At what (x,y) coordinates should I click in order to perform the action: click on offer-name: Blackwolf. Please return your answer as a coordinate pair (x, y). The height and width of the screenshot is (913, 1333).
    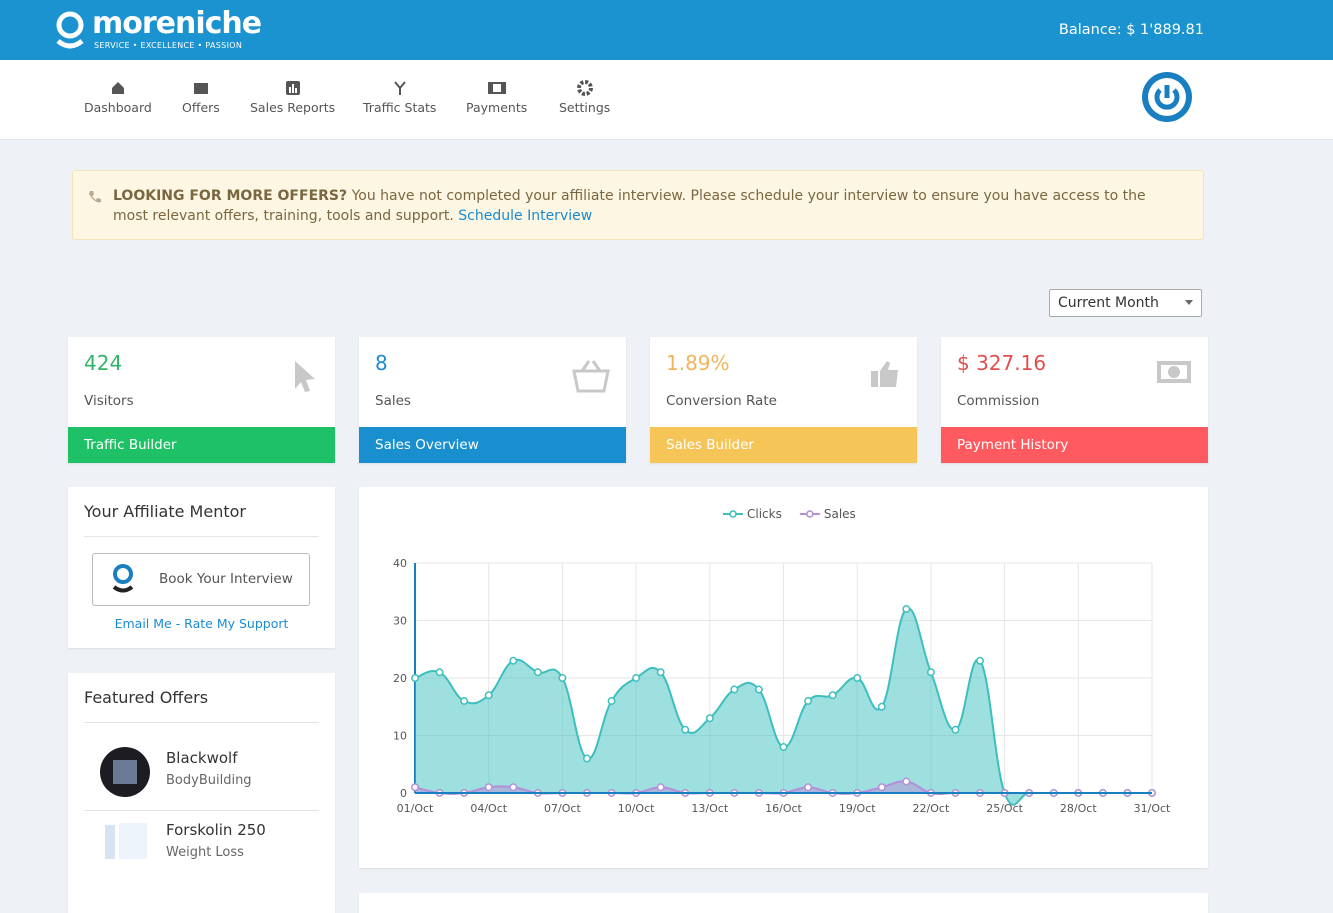
    Looking at the image, I should click on (202, 758).